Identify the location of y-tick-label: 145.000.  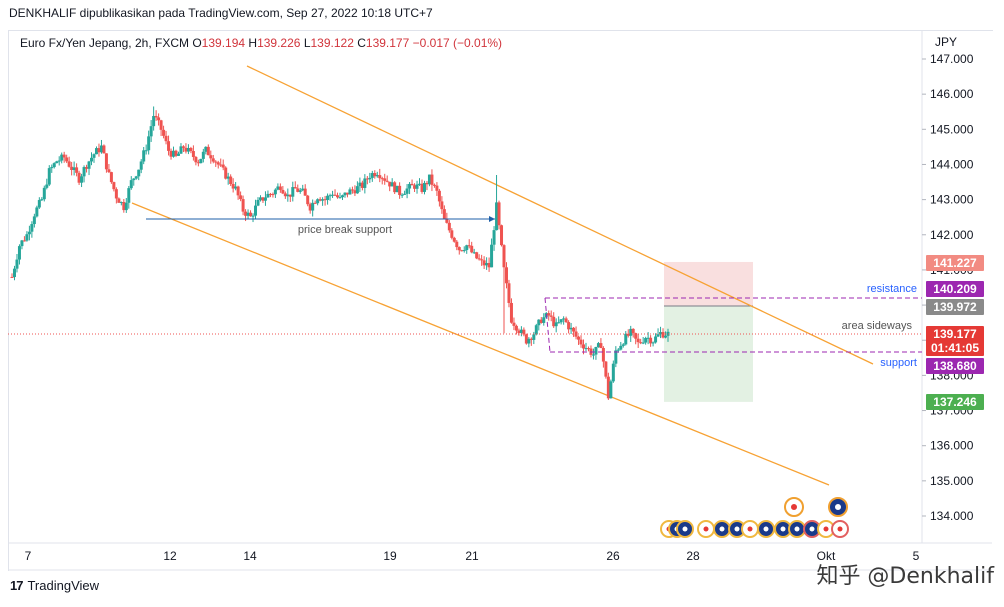
(952, 129).